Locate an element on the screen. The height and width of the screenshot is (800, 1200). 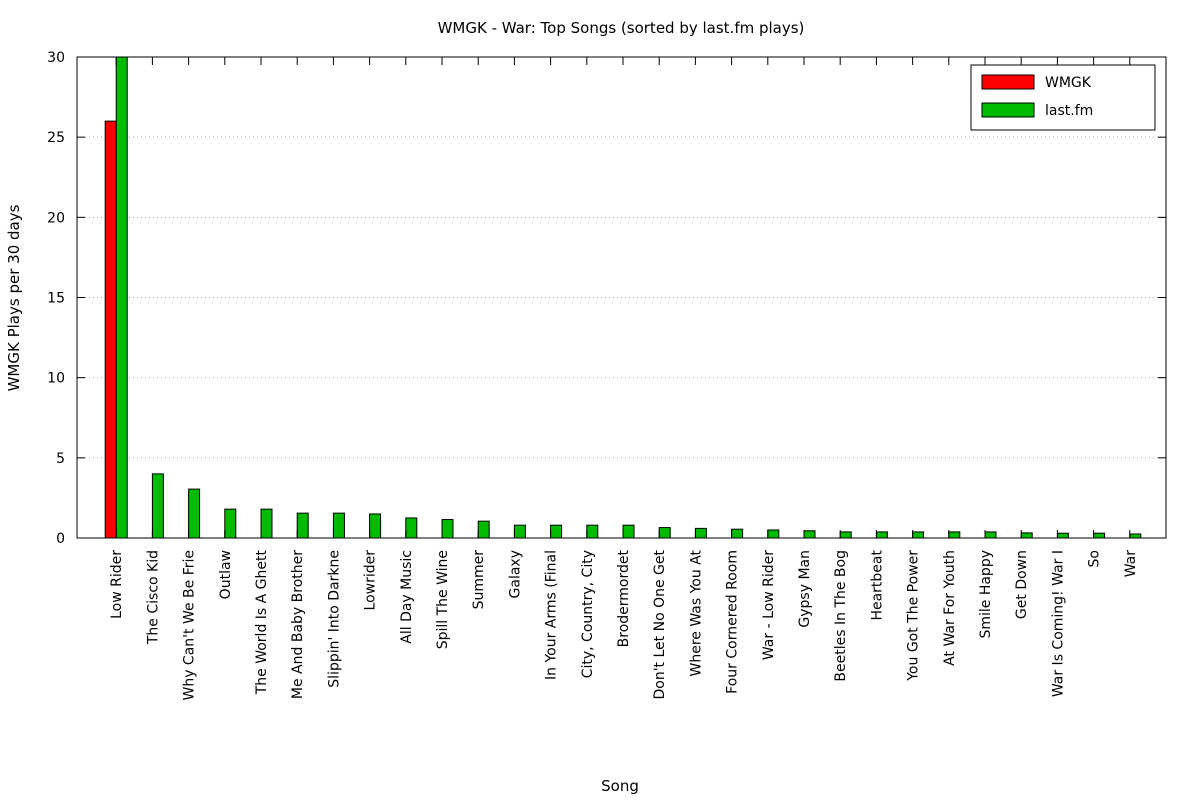
x-tick-label: In Your Arms (Final is located at coordinates (552, 615).